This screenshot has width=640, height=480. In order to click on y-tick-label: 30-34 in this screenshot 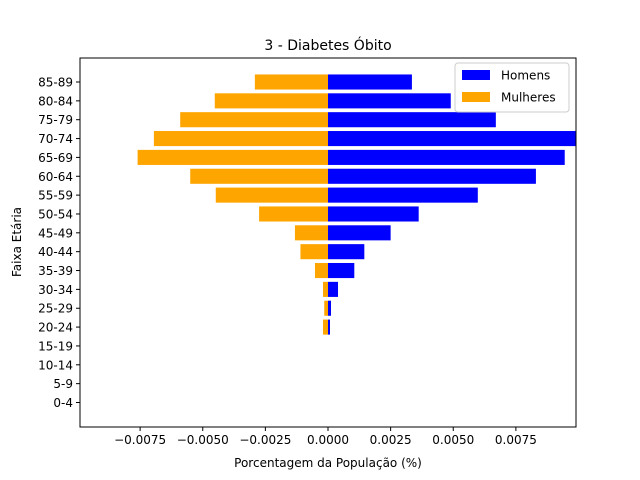, I will do `click(55, 290)`.